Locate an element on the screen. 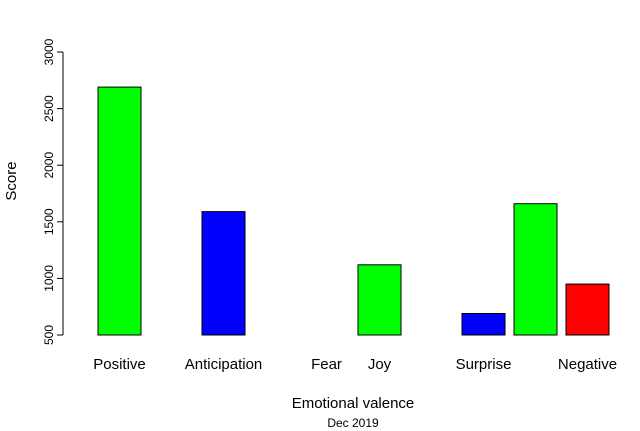  bar-negative is located at coordinates (587, 309).